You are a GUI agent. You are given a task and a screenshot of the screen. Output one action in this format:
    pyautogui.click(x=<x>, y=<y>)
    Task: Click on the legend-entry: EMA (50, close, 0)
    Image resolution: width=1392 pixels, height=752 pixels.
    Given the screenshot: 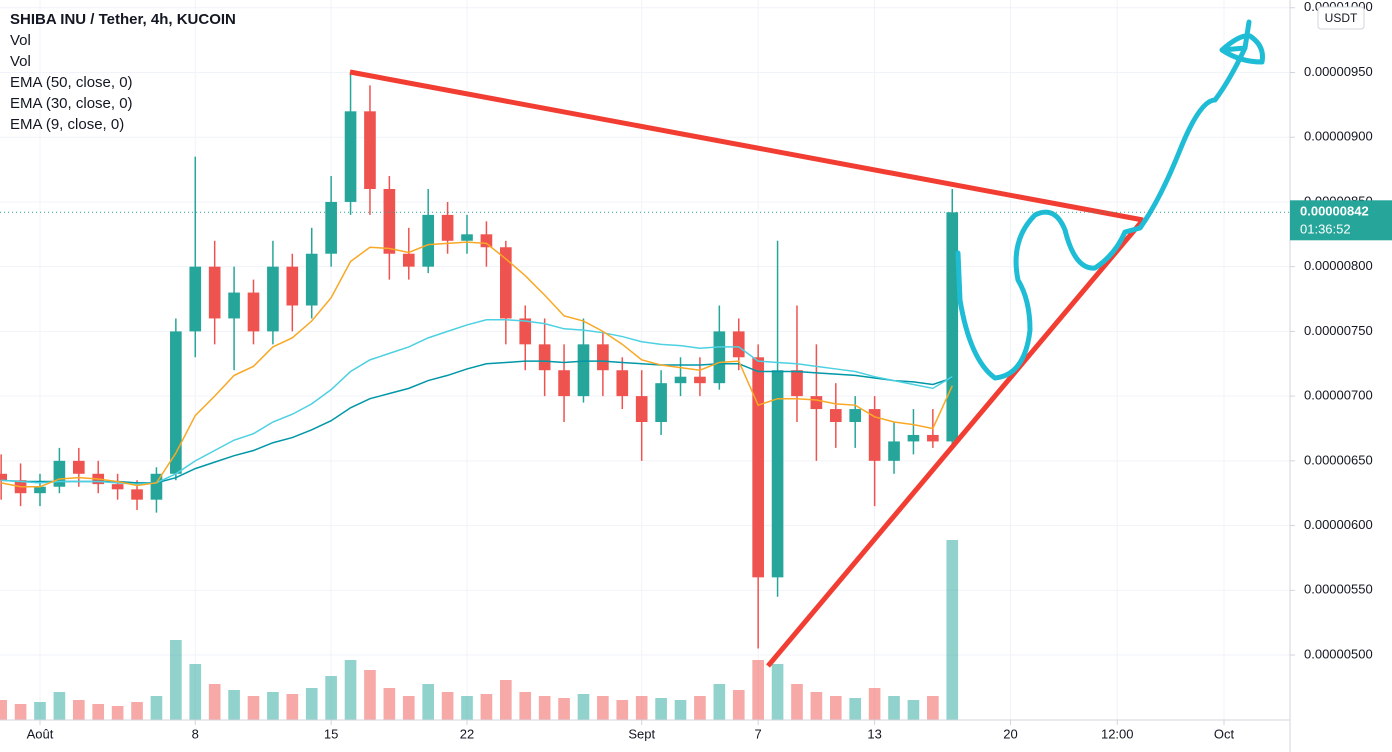 What is the action you would take?
    pyautogui.click(x=71, y=82)
    